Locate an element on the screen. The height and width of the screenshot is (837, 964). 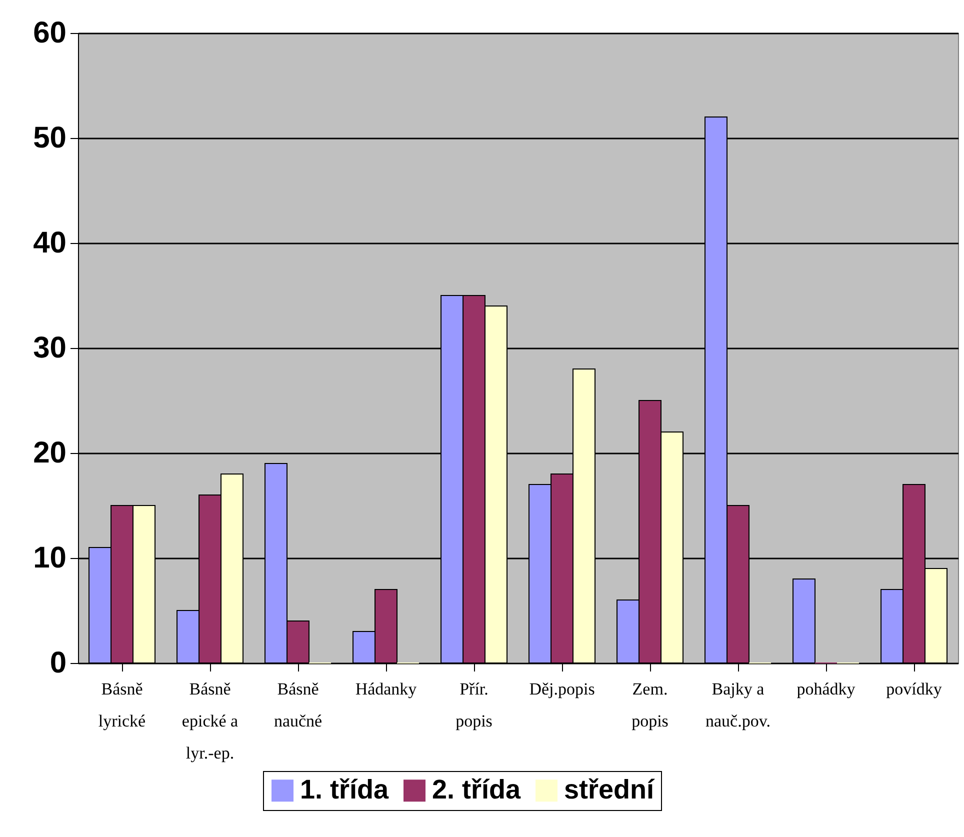
y-tick-label: 0 is located at coordinates (58, 663).